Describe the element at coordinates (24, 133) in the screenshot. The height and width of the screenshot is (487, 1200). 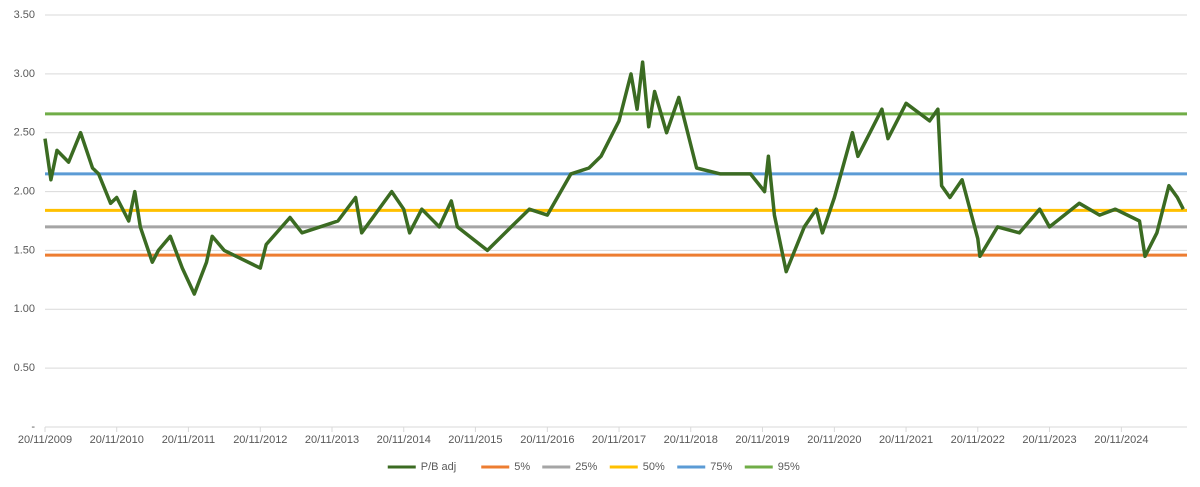
I see `y-tick-label: 2.50` at that location.